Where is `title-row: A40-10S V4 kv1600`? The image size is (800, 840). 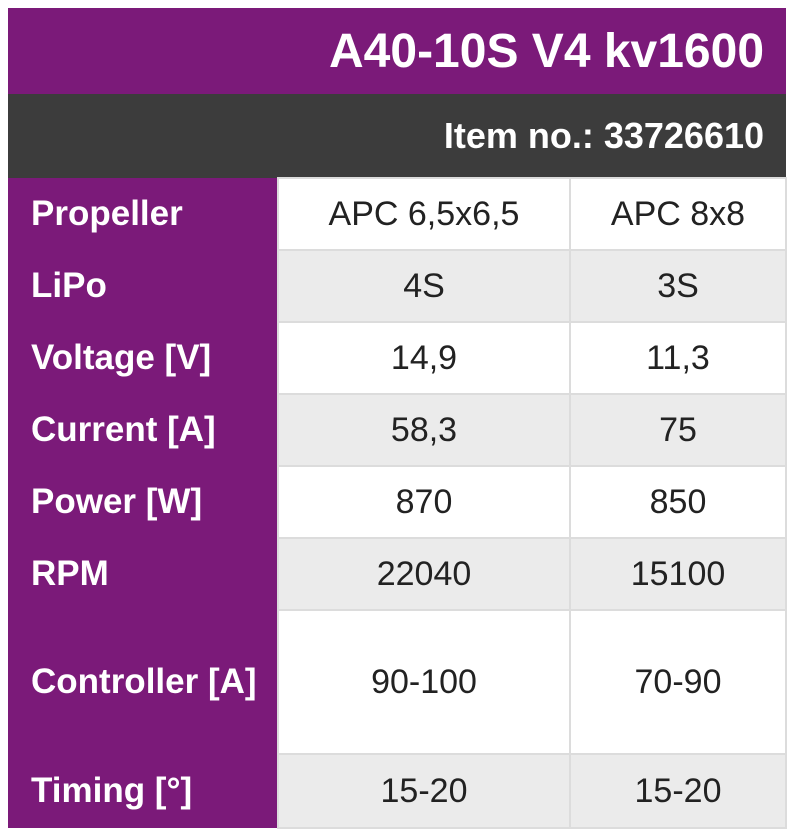
title-row: A40-10S V4 kv1600 is located at coordinates (397, 51).